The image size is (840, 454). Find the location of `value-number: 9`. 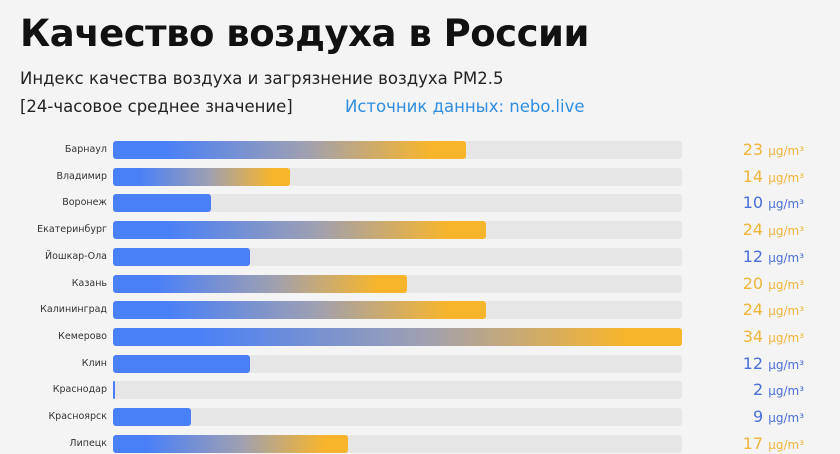

value-number: 9 is located at coordinates (760, 416).